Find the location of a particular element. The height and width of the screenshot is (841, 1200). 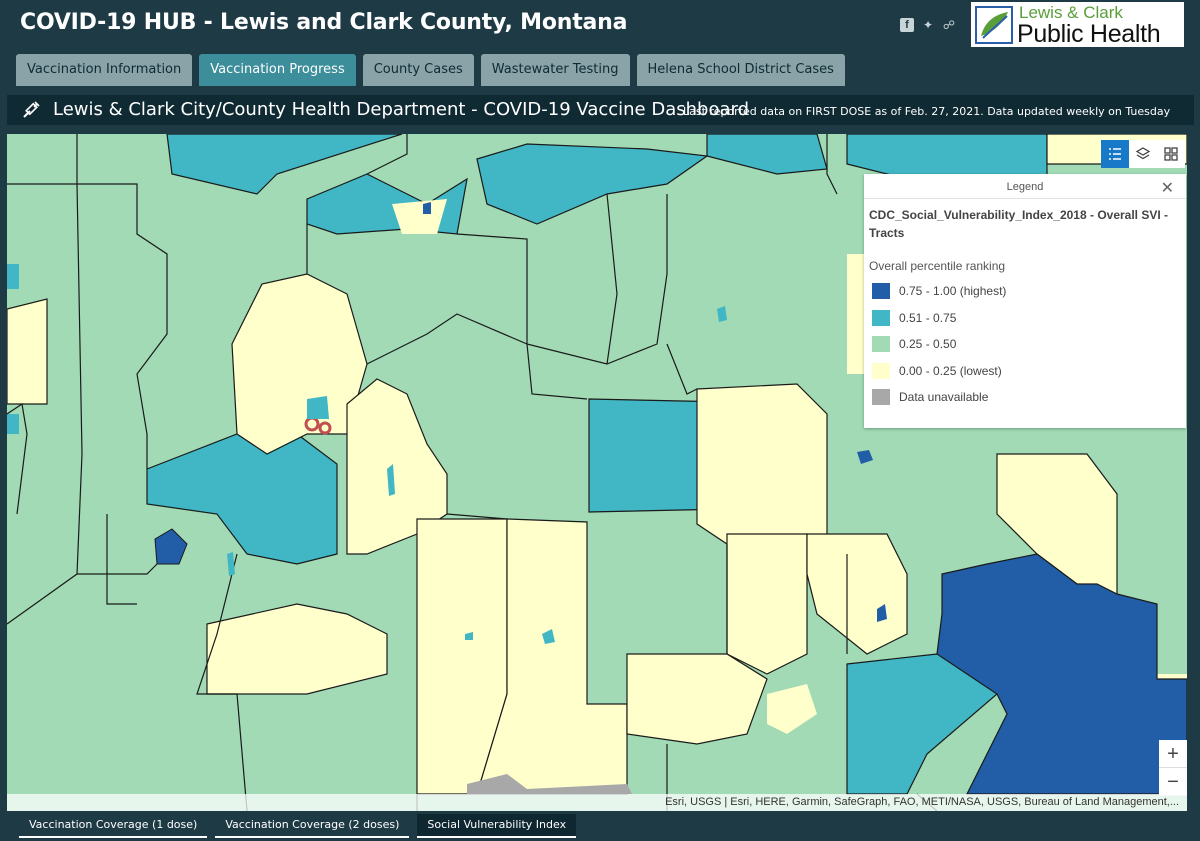

tab-county-cases: County Cases is located at coordinates (418, 70).